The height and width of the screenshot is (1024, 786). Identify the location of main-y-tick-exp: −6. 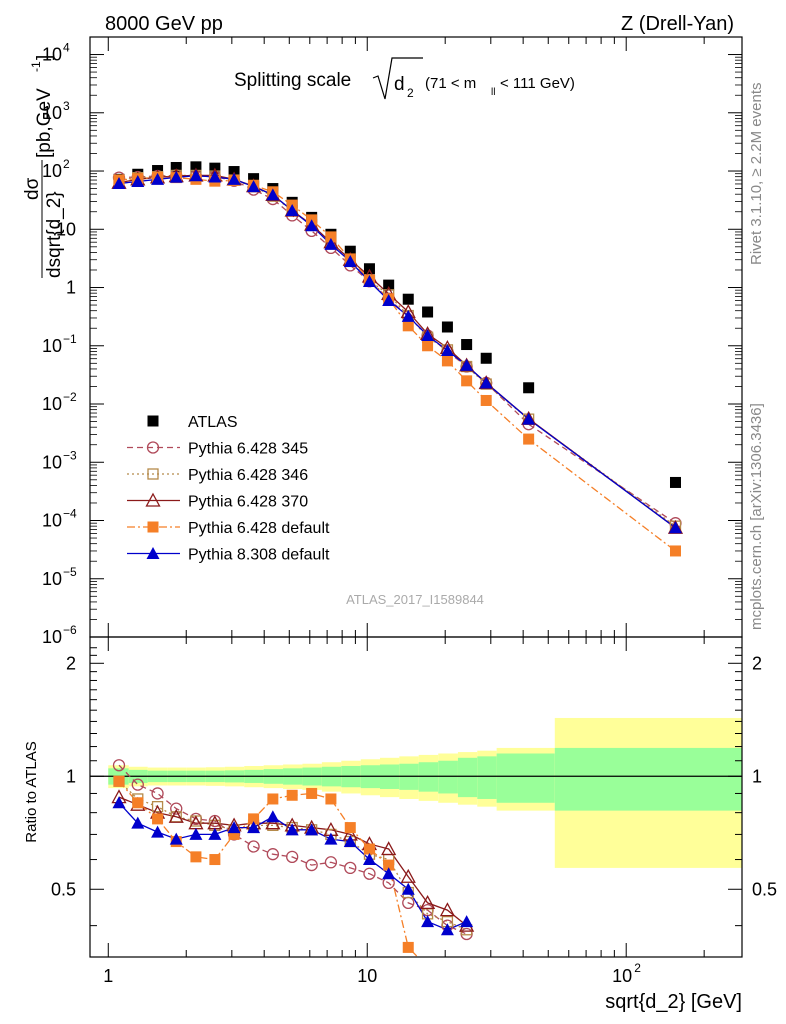
(70, 630).